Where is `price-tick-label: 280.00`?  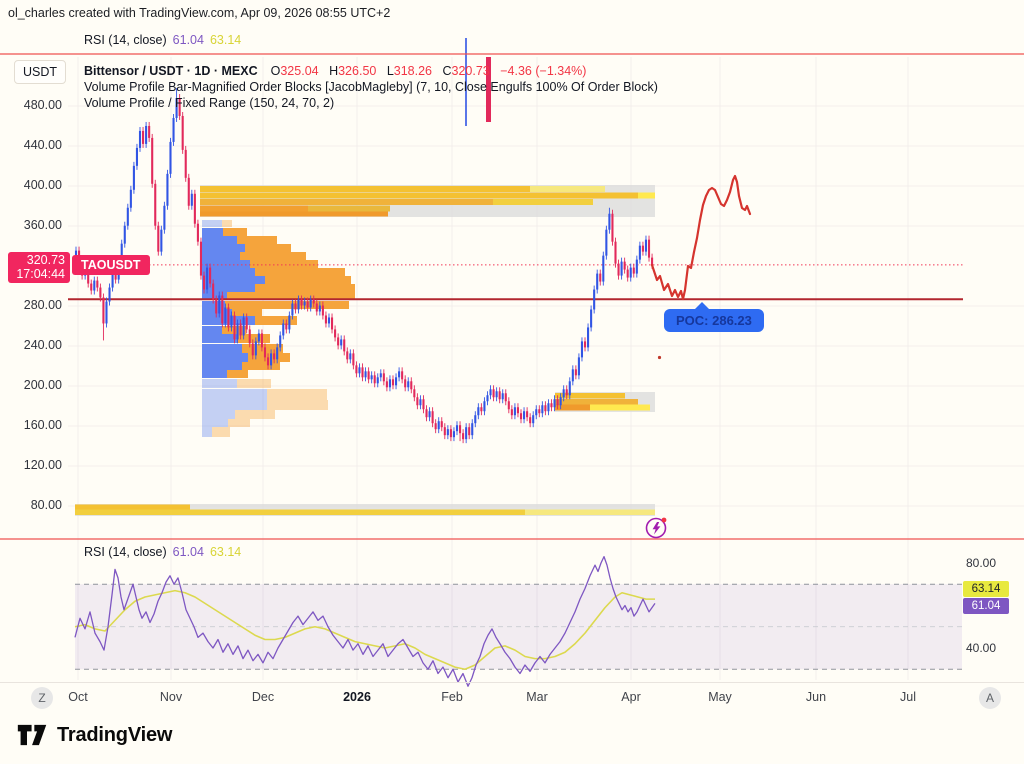
price-tick-label: 280.00 is located at coordinates (42, 305).